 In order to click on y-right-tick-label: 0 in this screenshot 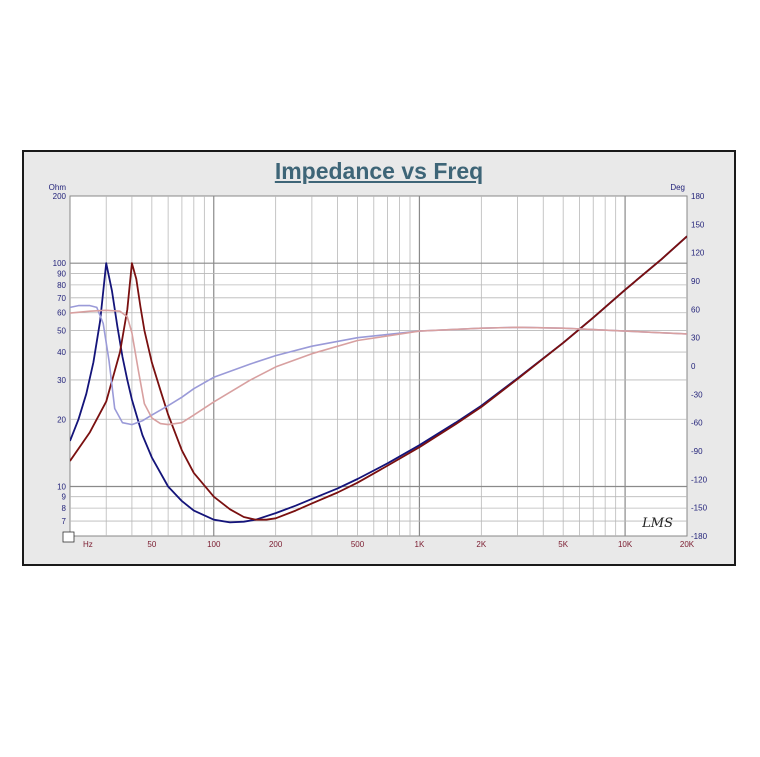, I will do `click(693, 366)`.